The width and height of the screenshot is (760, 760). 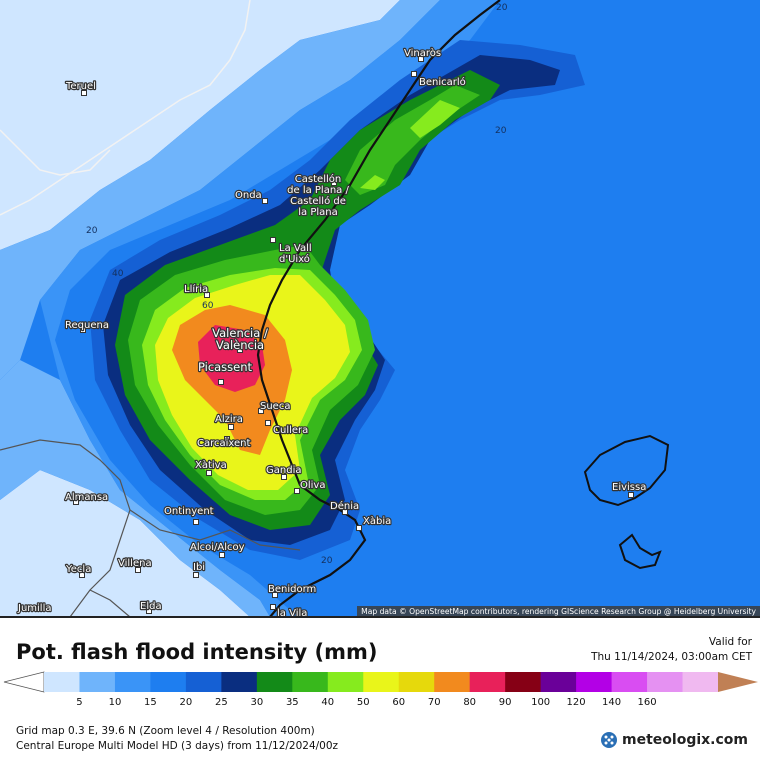 I want to click on legend-tick-label: 10, so click(x=115, y=702).